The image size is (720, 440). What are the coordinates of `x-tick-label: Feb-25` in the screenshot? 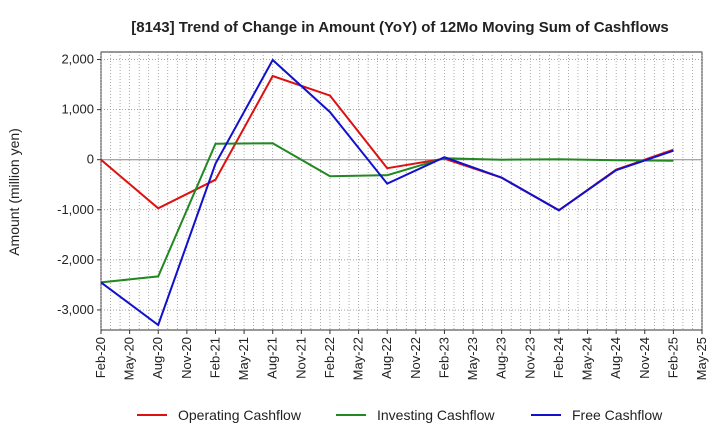 It's located at (672, 357).